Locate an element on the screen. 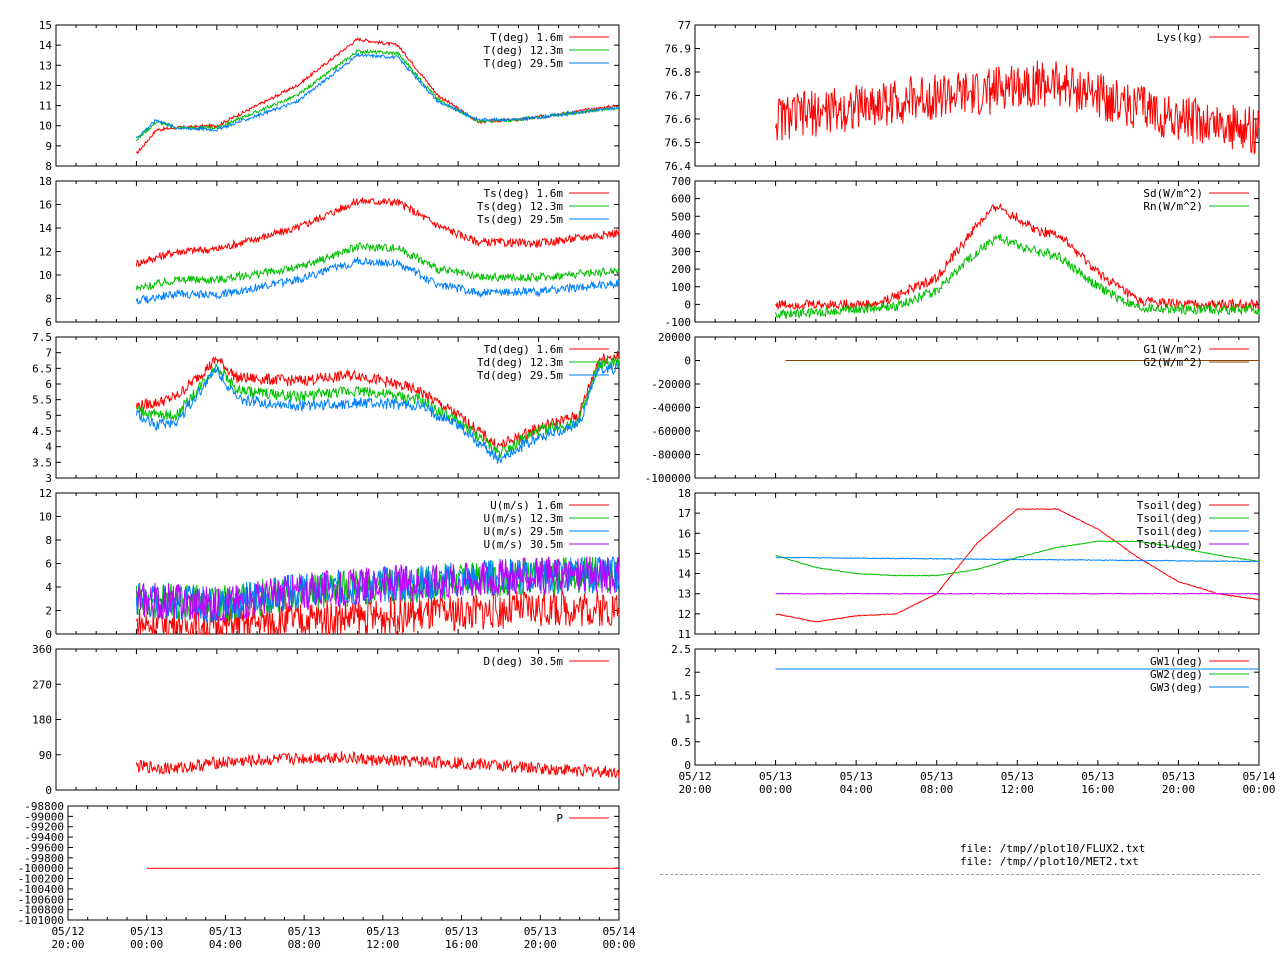 The width and height of the screenshot is (1280, 960). y-tick-label: 600 is located at coordinates (681, 199).